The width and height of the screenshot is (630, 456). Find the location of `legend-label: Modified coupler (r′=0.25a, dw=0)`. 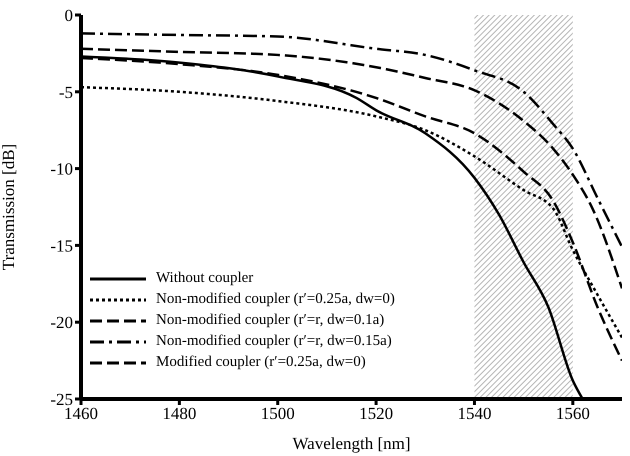

legend-label: Modified coupler (r′=0.25a, dw=0) is located at coordinates (261, 362).